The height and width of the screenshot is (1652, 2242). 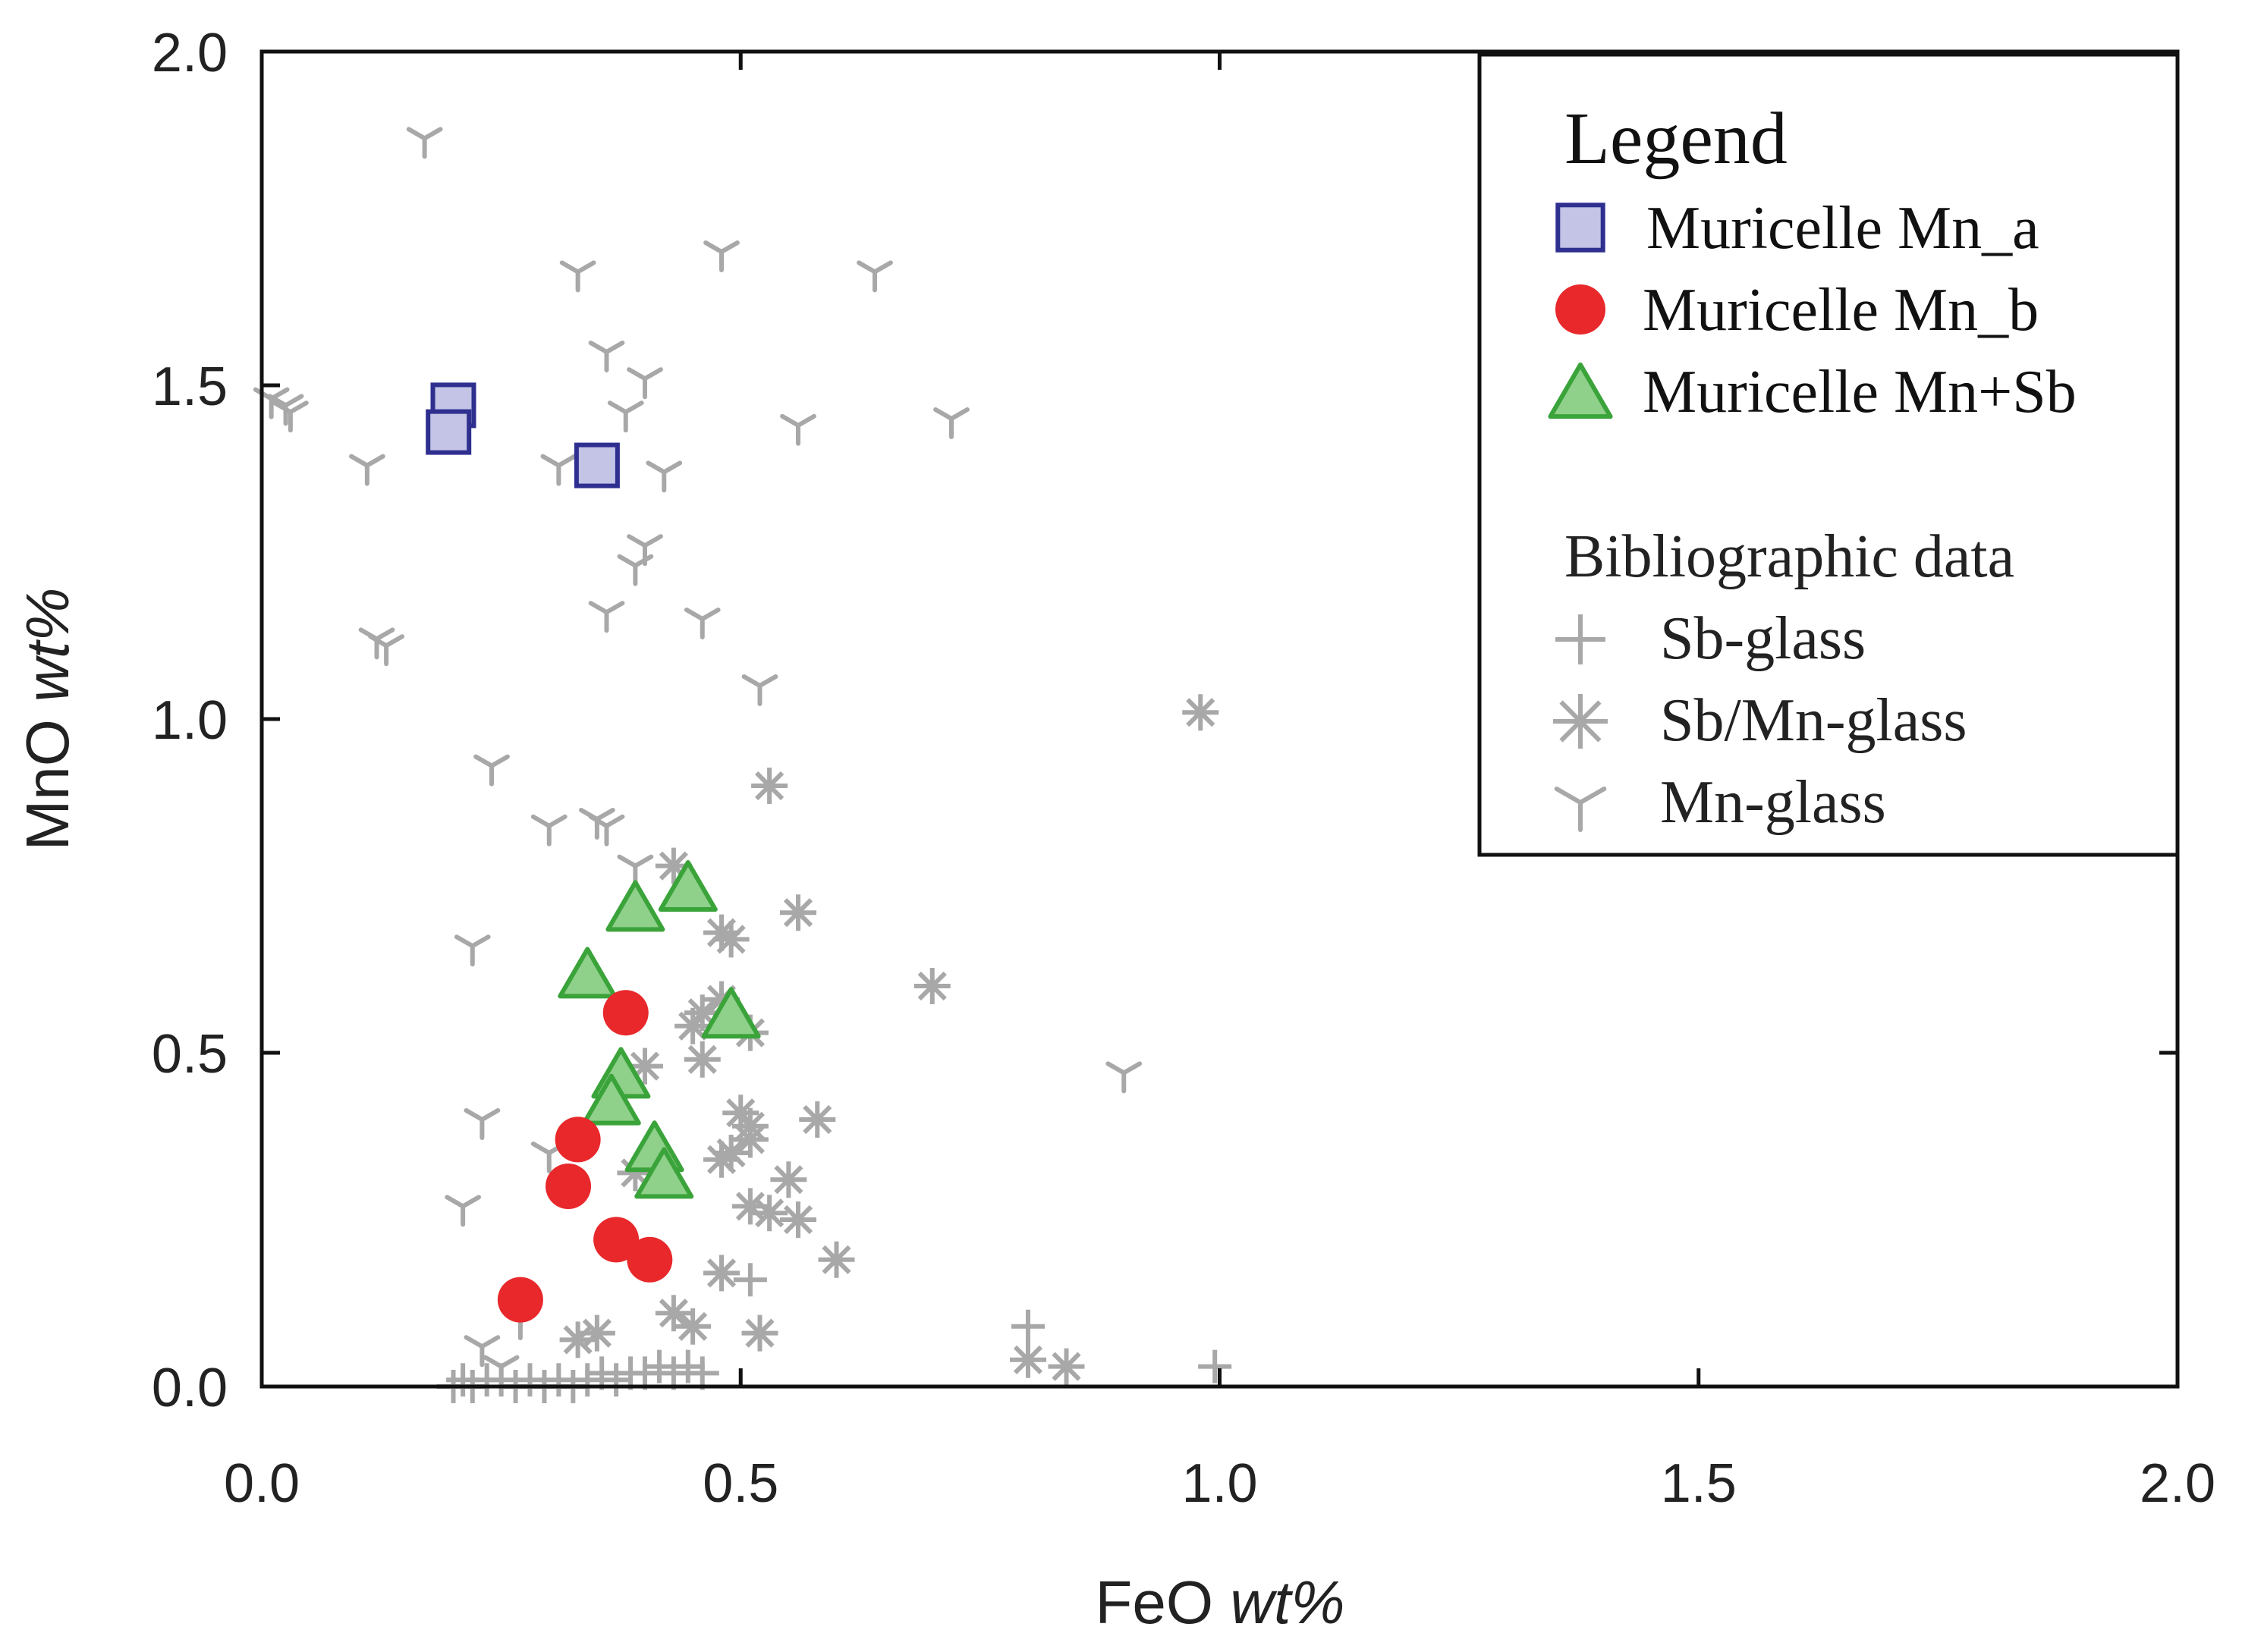 I want to click on legend-symbol-mn-a, so click(x=1580, y=228).